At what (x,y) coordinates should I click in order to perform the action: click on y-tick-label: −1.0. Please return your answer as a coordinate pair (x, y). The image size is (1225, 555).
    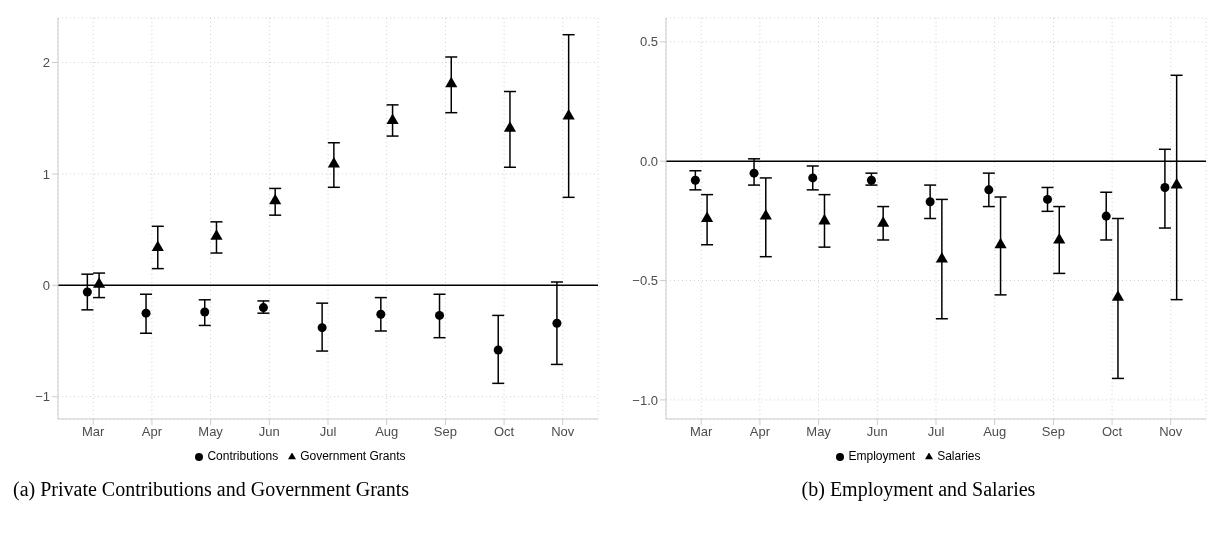
    Looking at the image, I should click on (645, 400).